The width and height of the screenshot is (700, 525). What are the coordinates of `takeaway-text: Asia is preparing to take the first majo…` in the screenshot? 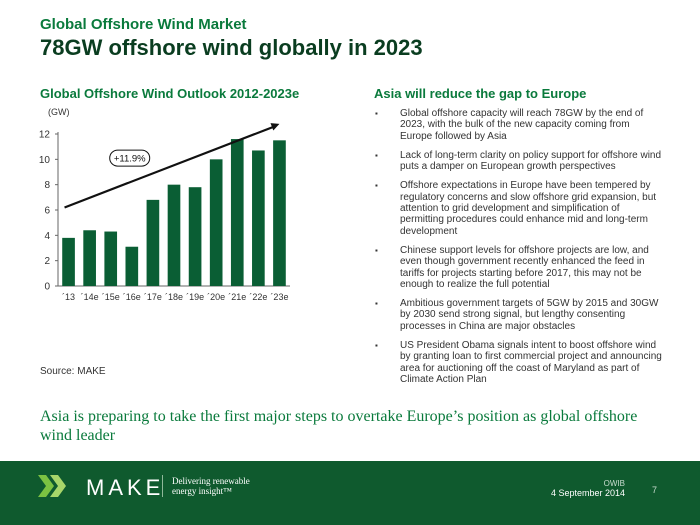 It's located at (339, 426).